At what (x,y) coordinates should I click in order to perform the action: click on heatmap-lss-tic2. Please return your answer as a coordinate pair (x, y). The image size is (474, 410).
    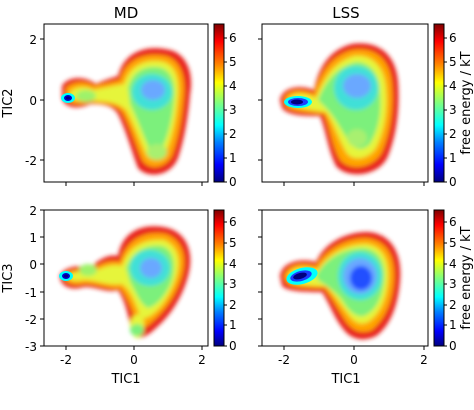
    Looking at the image, I should click on (339, 109).